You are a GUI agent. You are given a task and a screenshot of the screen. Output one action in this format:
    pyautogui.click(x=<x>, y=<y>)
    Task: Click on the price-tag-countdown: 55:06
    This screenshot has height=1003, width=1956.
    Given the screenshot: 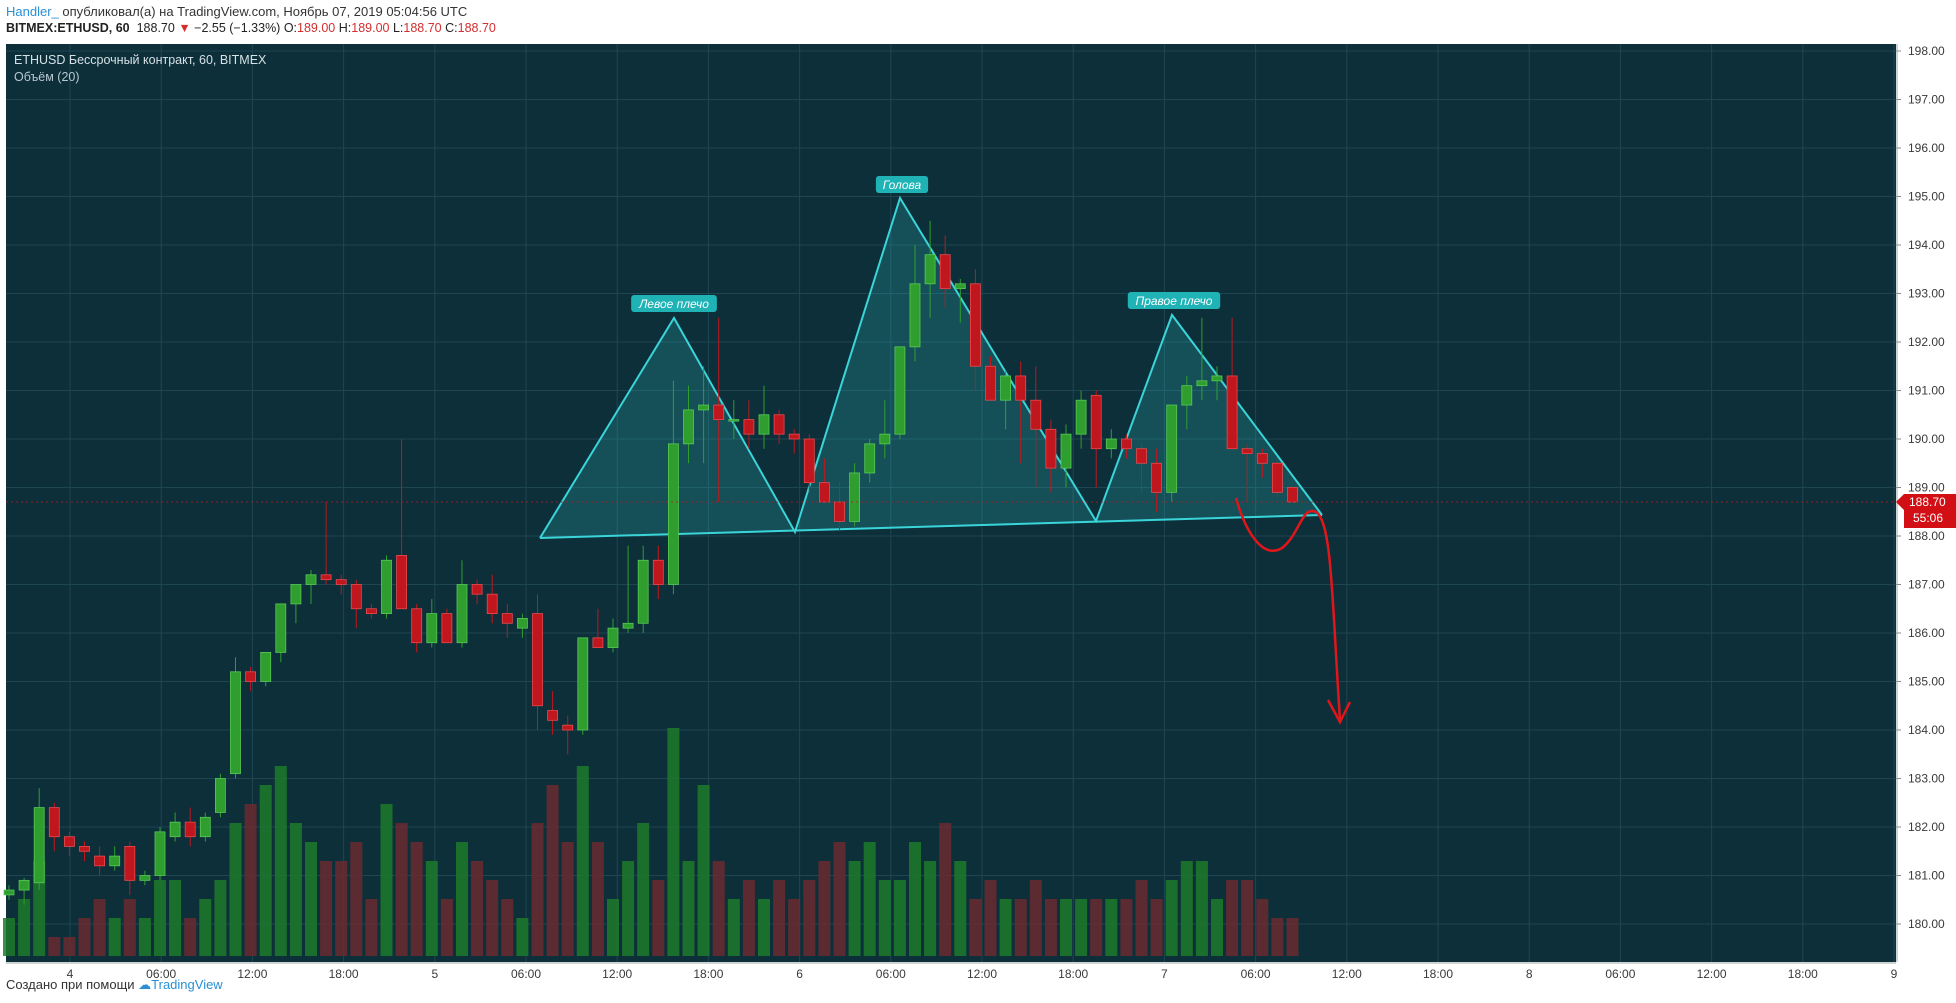 What is the action you would take?
    pyautogui.click(x=1928, y=518)
    